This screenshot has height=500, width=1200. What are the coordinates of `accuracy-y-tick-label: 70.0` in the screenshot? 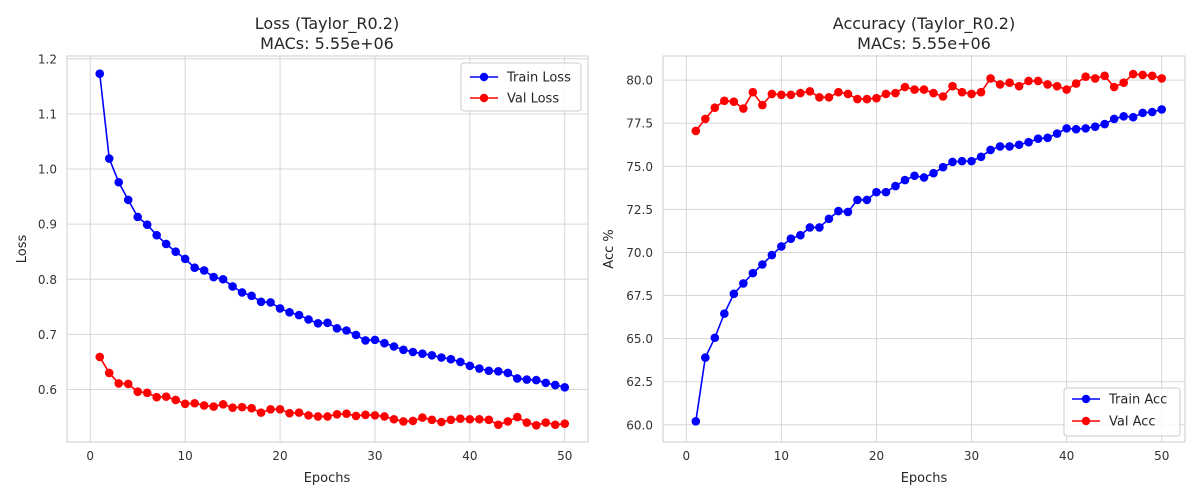 It's located at (639, 253).